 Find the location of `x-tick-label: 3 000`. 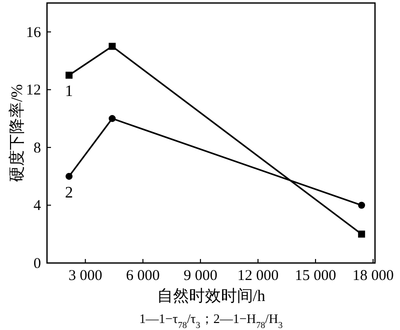

x-tick-label: 3 000 is located at coordinates (85, 276).